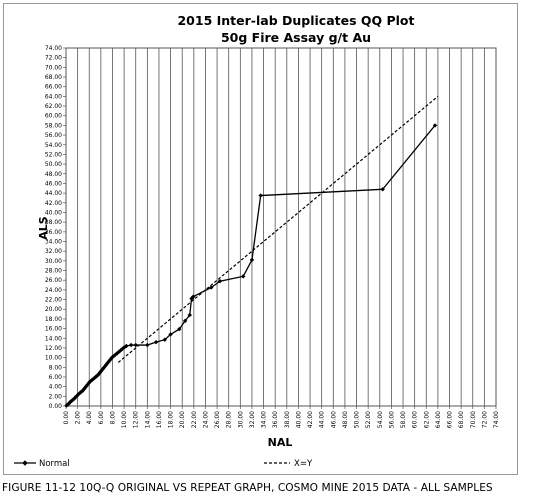  What do you see at coordinates (473, 419) in the screenshot?
I see `x-tick-label: 70.00` at bounding box center [473, 419].